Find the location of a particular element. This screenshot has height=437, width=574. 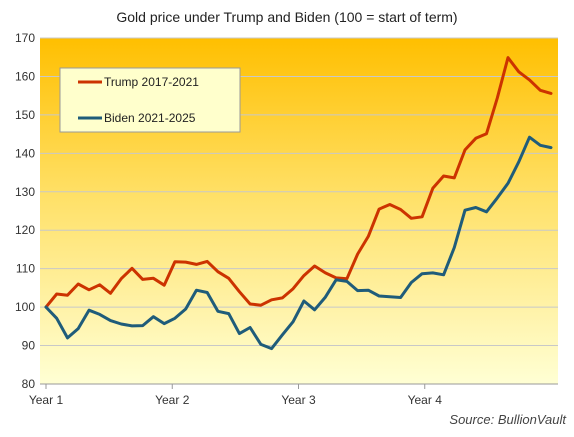

legend-label-trump: Trump 2017-2021 is located at coordinates (151, 82).